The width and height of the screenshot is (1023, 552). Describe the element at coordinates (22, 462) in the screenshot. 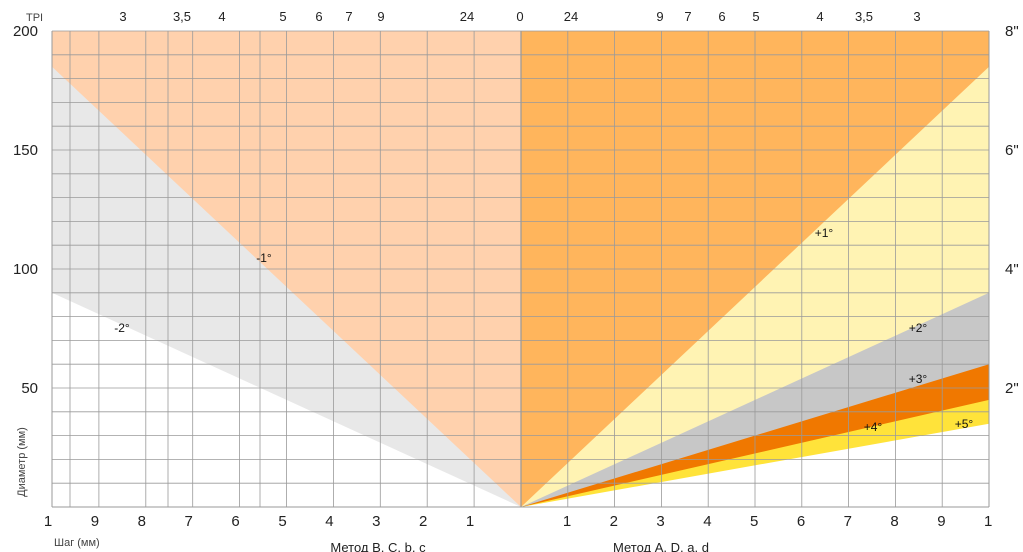

I see `y-axis-title: Диаметр (мм)` at that location.